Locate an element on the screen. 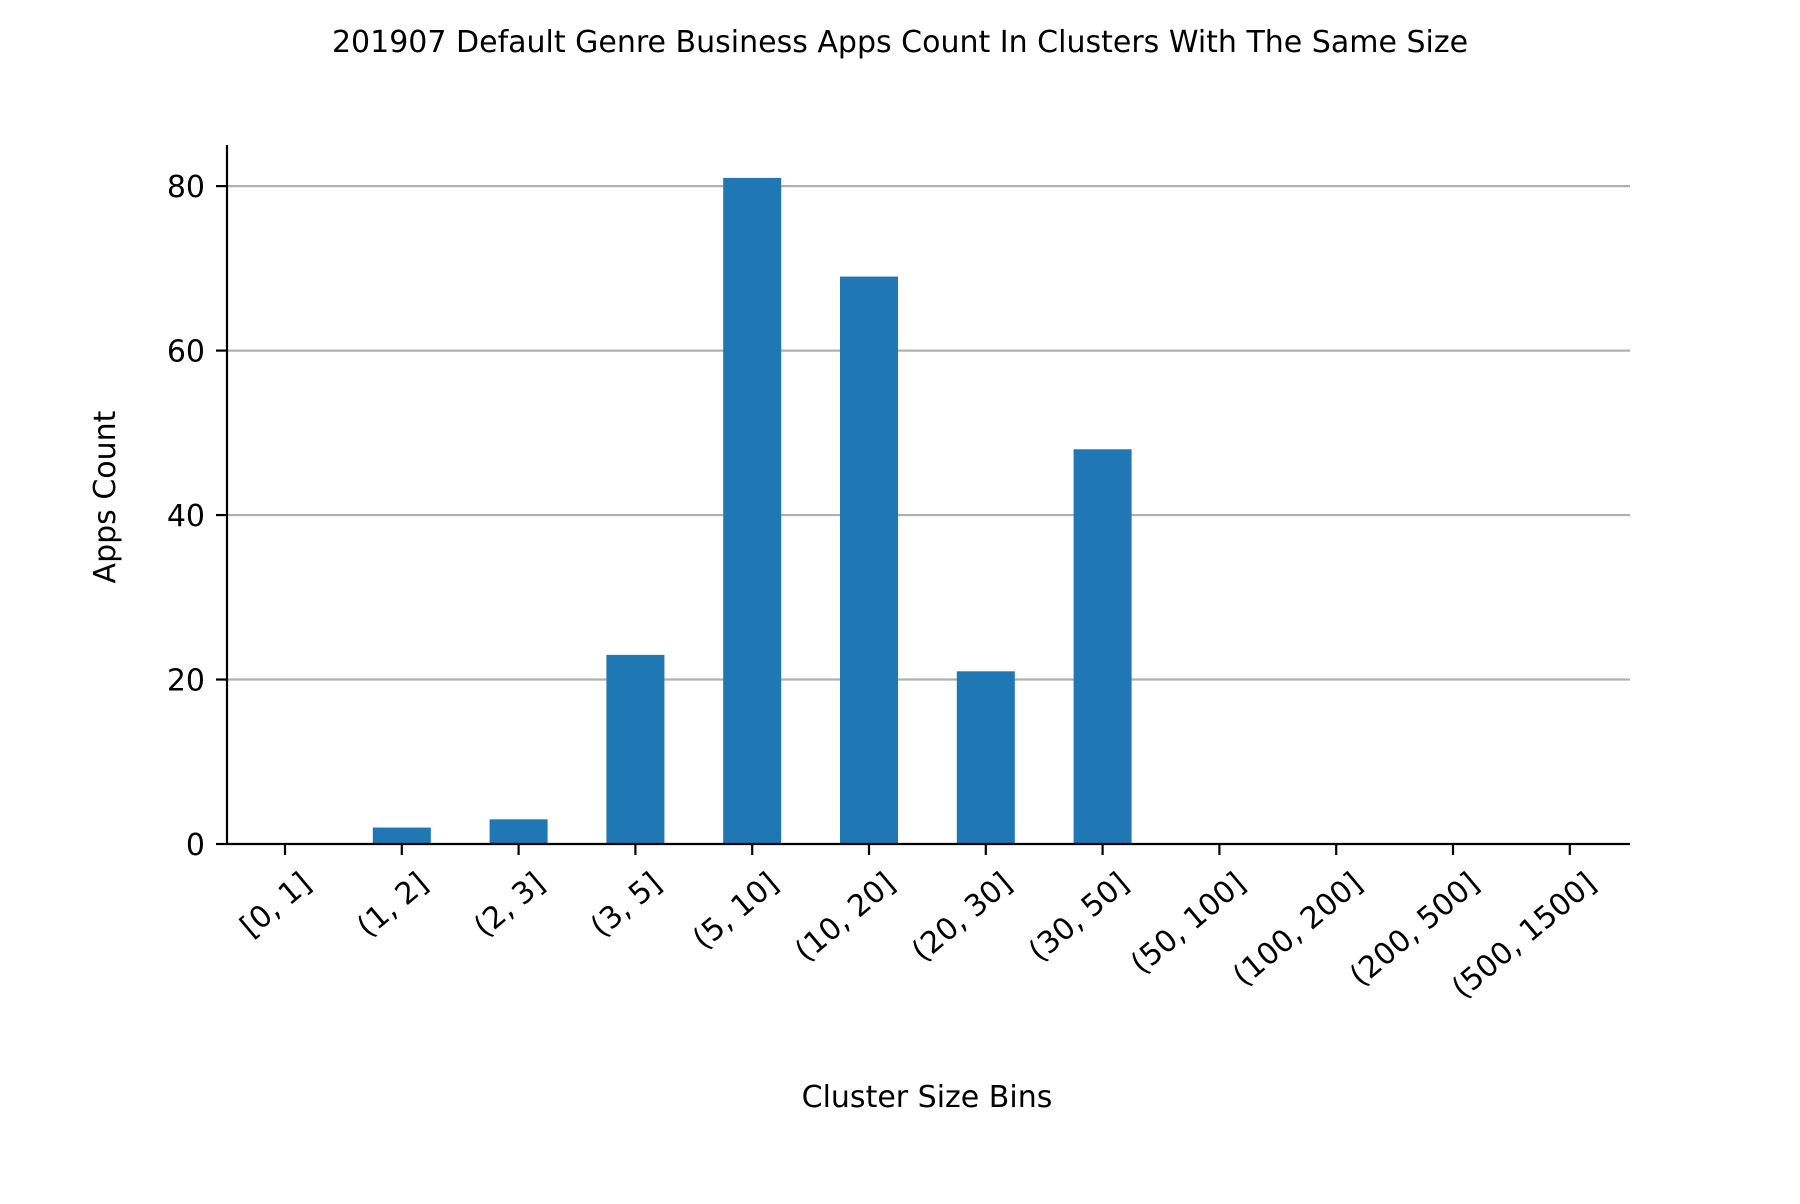 This screenshot has width=1800, height=1204. x-tick-label-5: (10, 20] is located at coordinates (845, 917).